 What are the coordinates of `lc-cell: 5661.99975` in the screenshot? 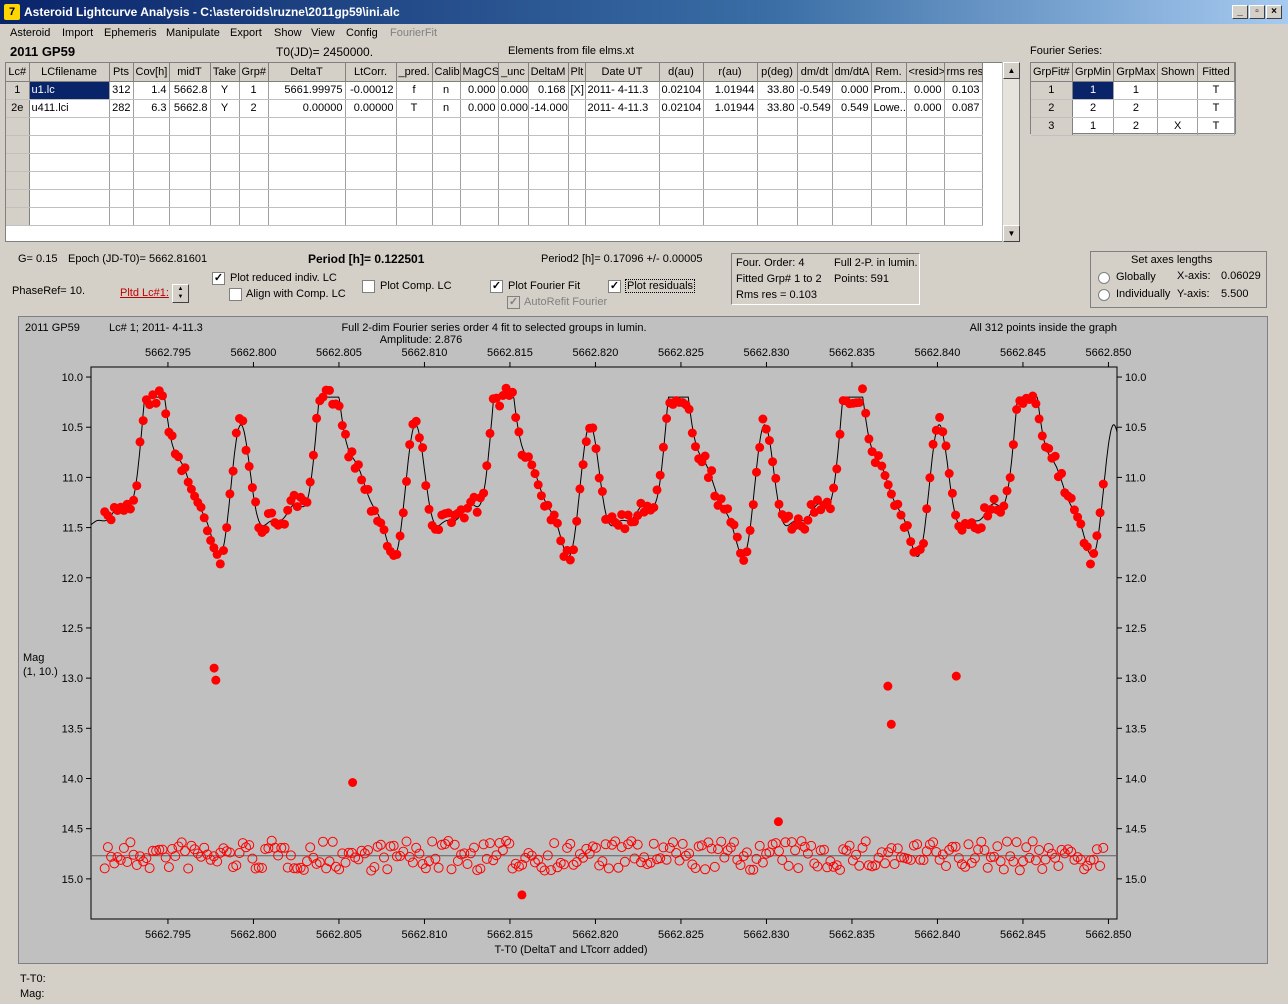 It's located at (307, 90).